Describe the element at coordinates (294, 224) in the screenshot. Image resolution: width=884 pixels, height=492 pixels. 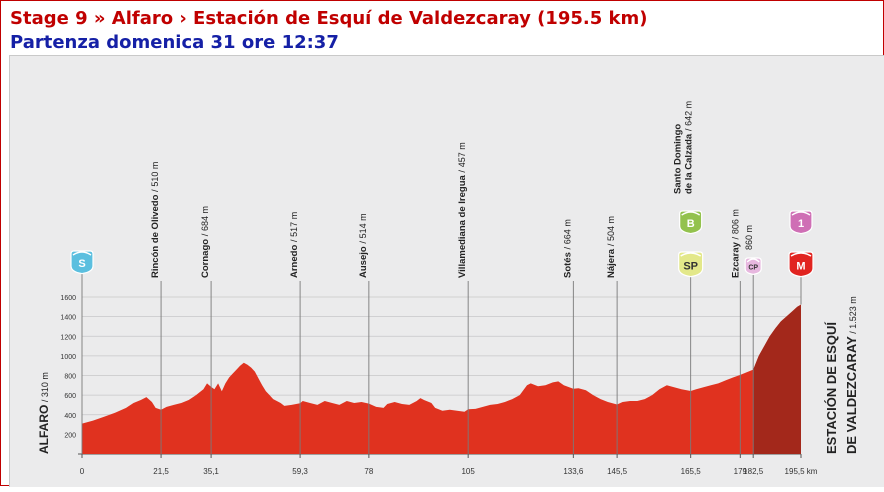
I see `place-altitude: 517 m` at that location.